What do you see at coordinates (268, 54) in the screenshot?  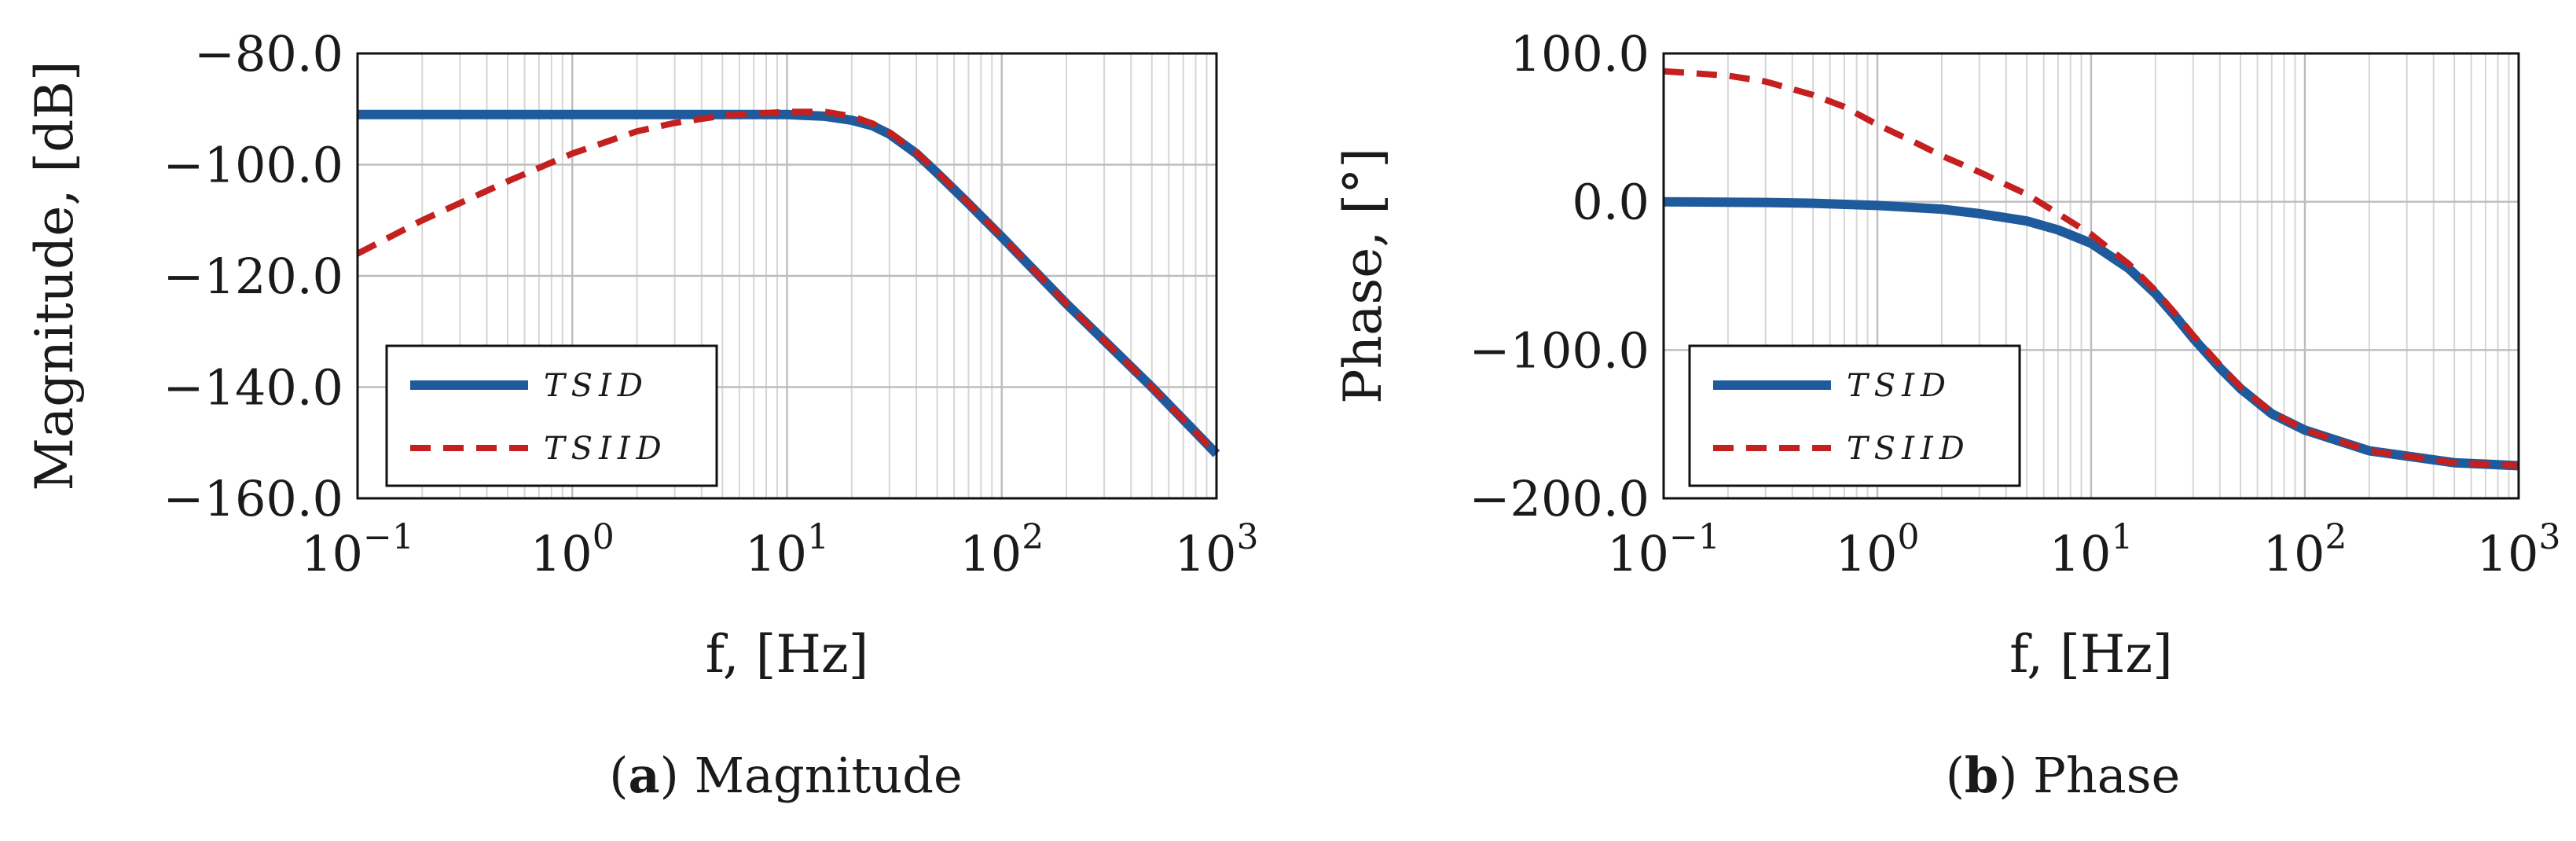 I see `y-tick-label: −80.0` at bounding box center [268, 54].